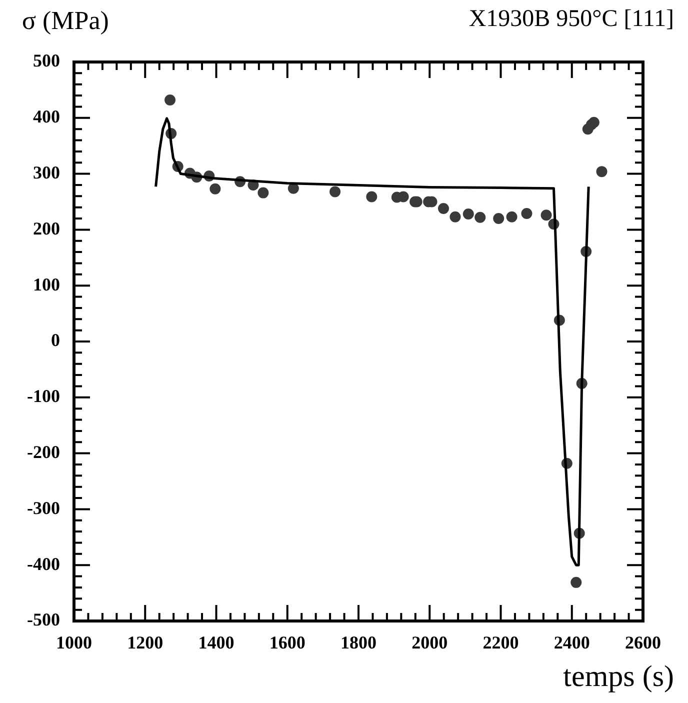 The height and width of the screenshot is (703, 688). What do you see at coordinates (572, 642) in the screenshot?
I see `x-tick-label: 2400` at bounding box center [572, 642].